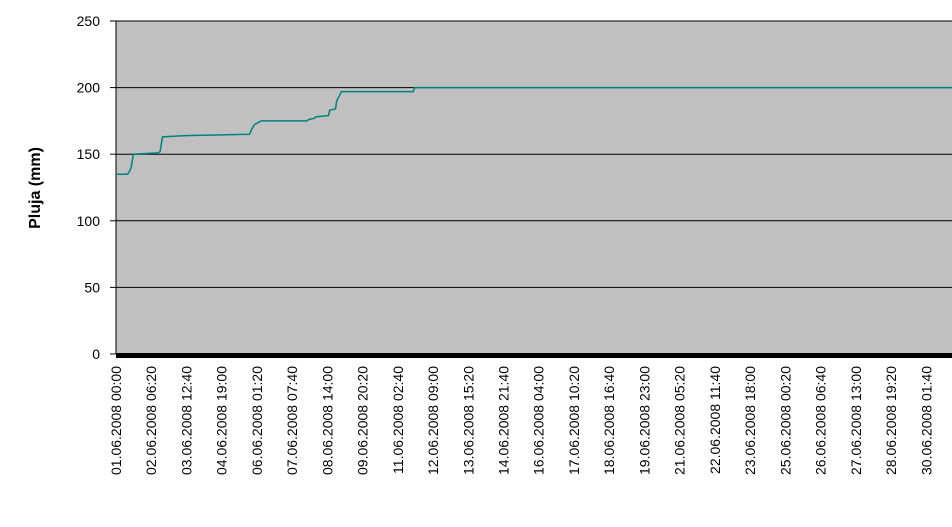  What do you see at coordinates (926, 420) in the screenshot?
I see `x-tick-label: 30.06.2008 01:40` at bounding box center [926, 420].